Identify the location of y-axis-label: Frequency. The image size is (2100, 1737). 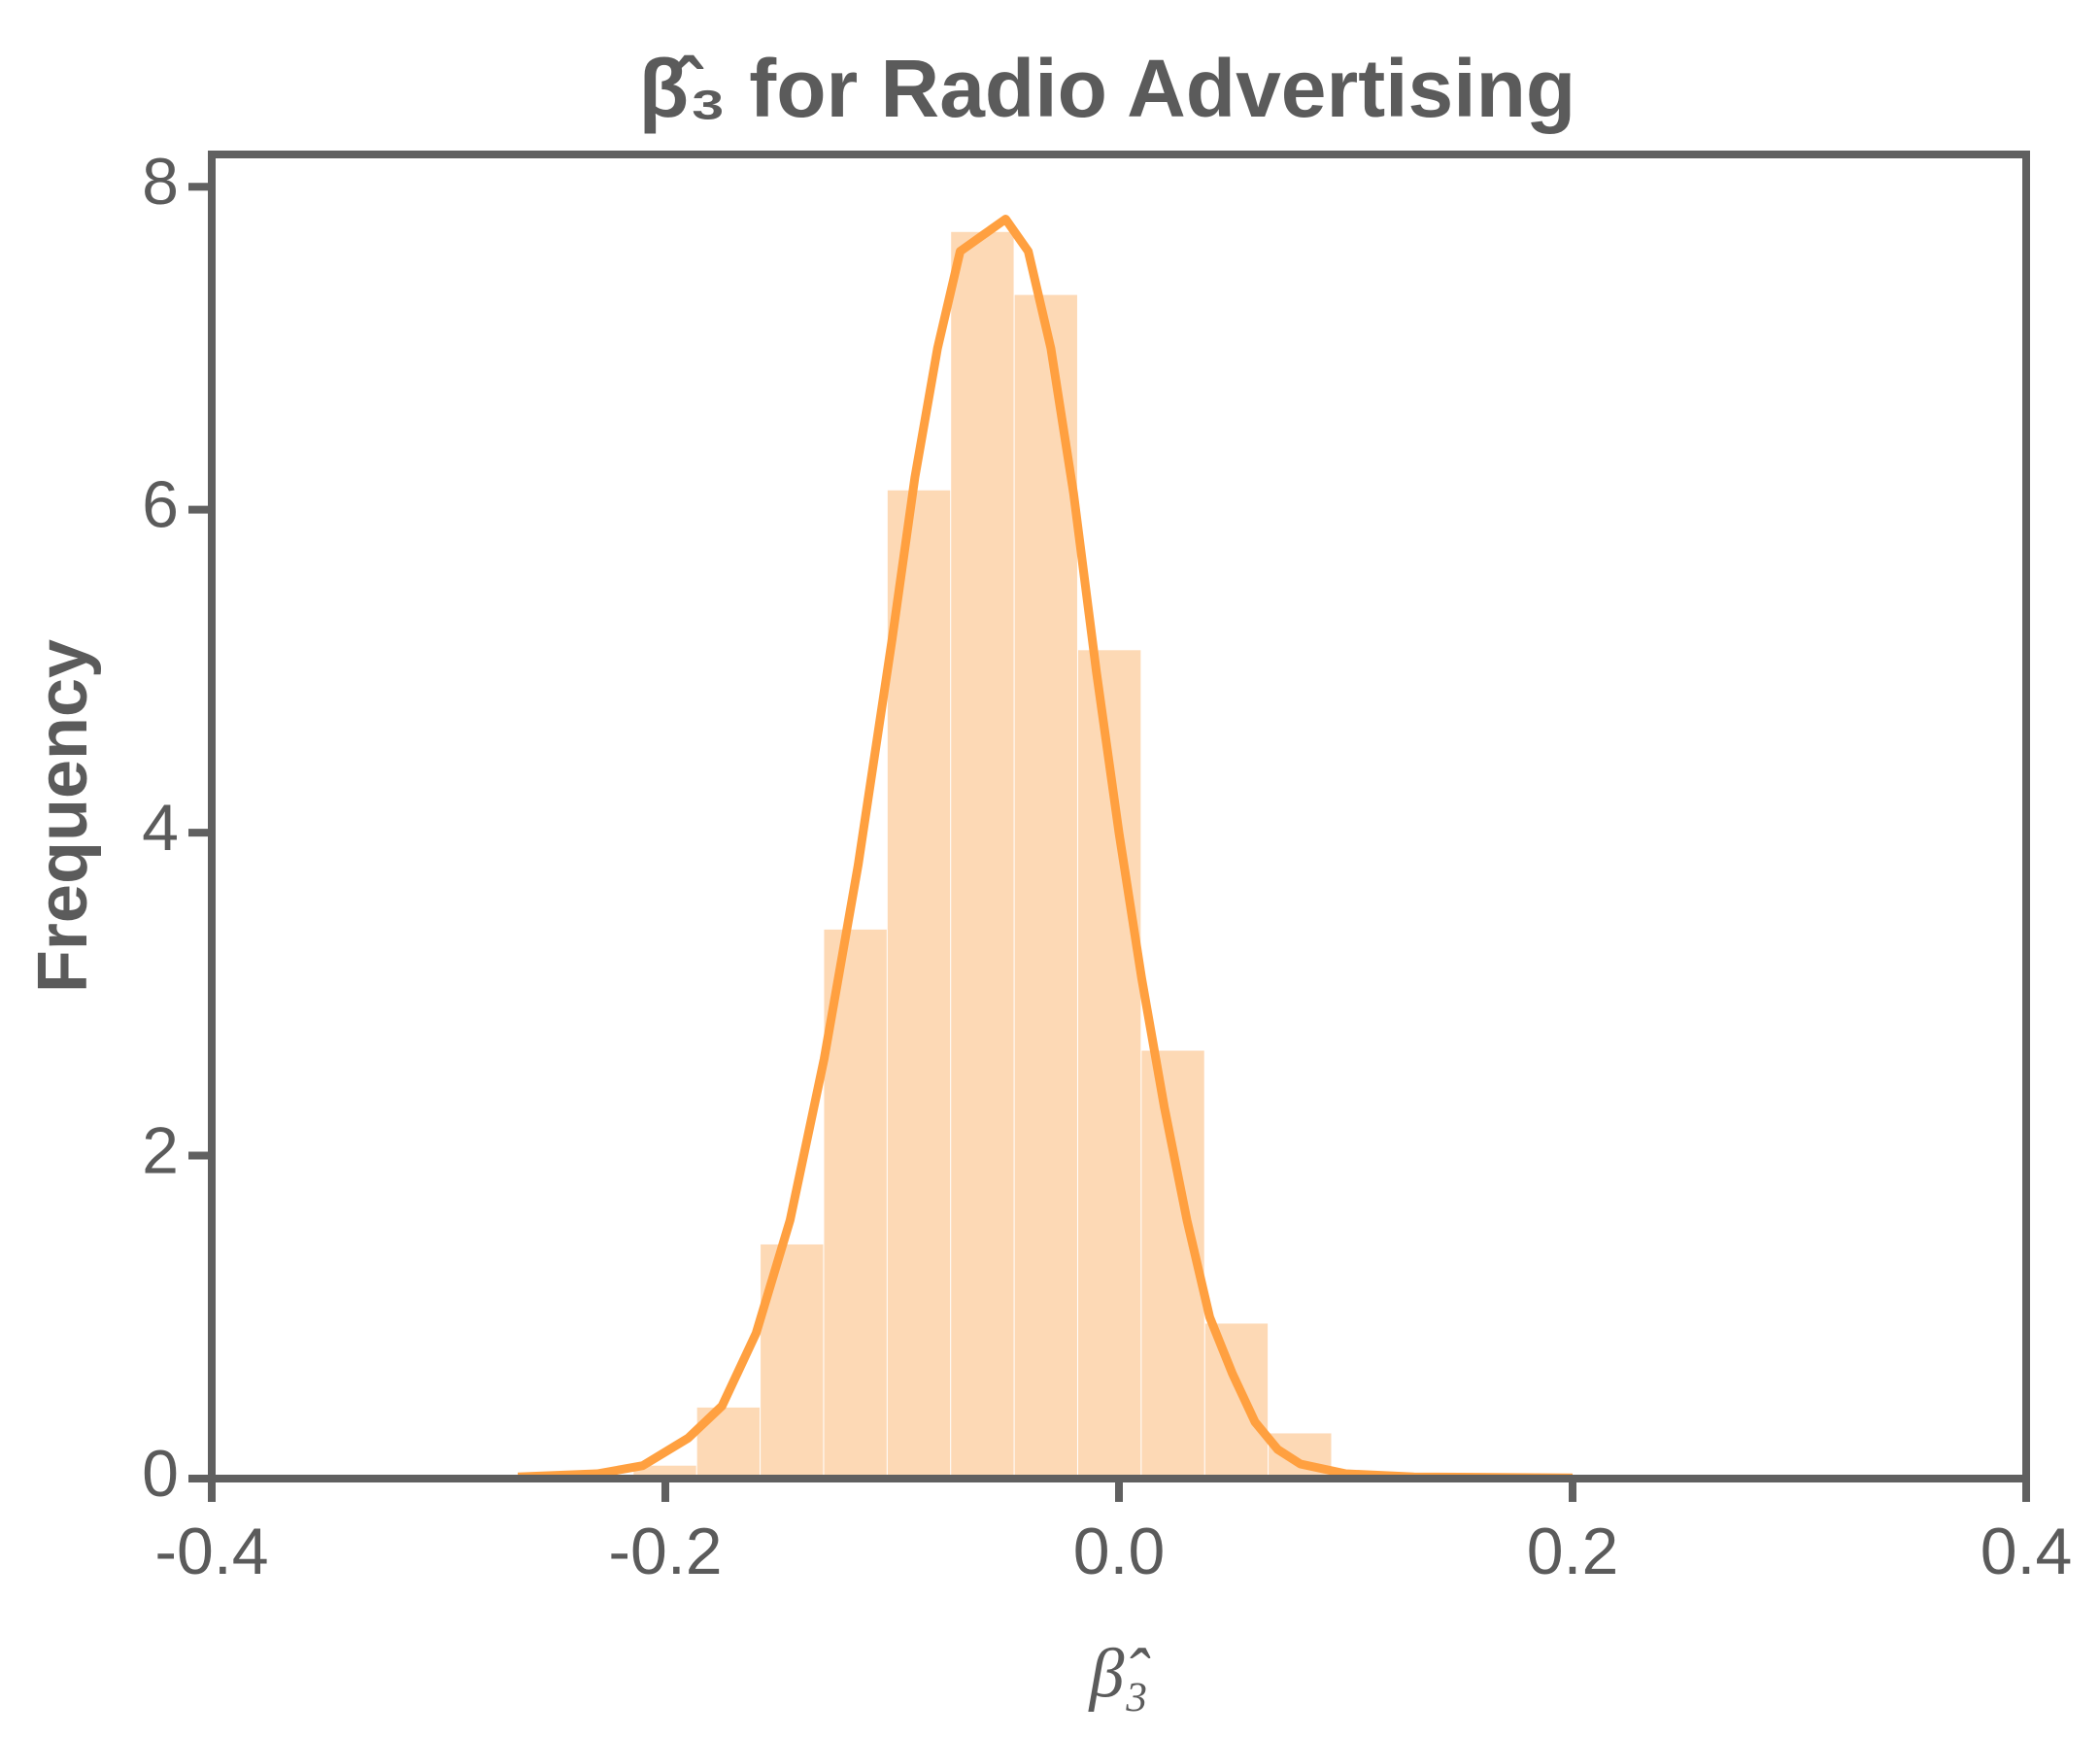
(63, 816).